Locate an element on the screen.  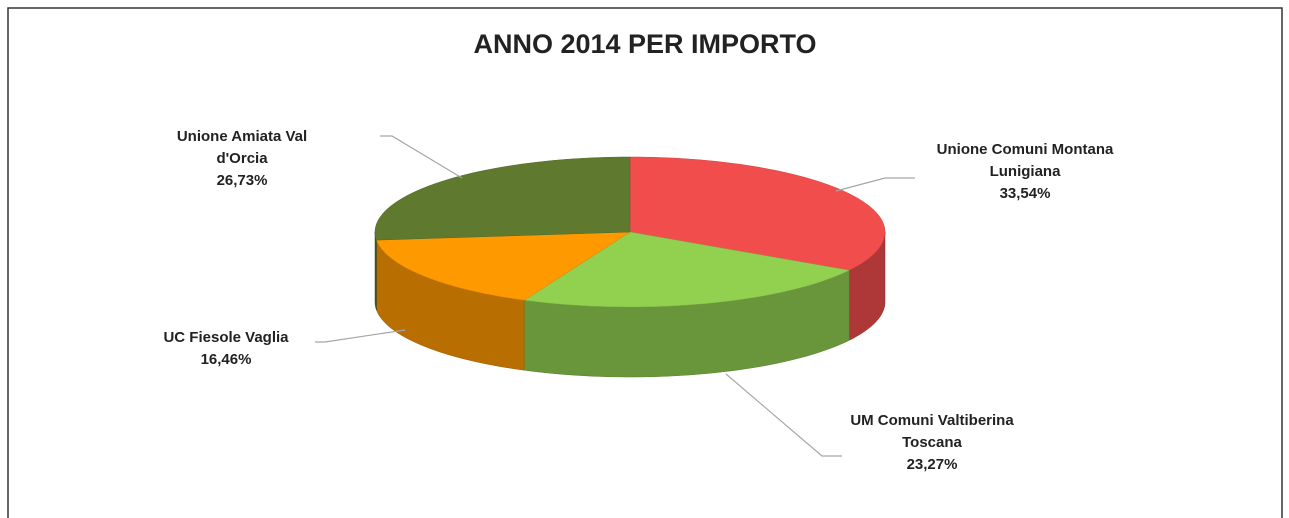
pie-tops is located at coordinates (630, 232).